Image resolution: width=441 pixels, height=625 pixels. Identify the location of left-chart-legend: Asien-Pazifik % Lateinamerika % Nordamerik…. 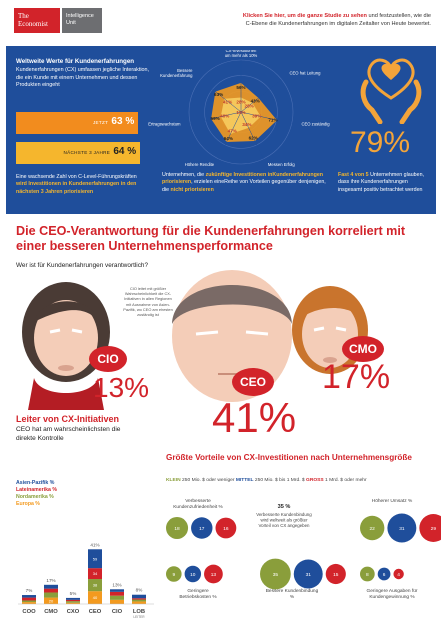
(36, 494).